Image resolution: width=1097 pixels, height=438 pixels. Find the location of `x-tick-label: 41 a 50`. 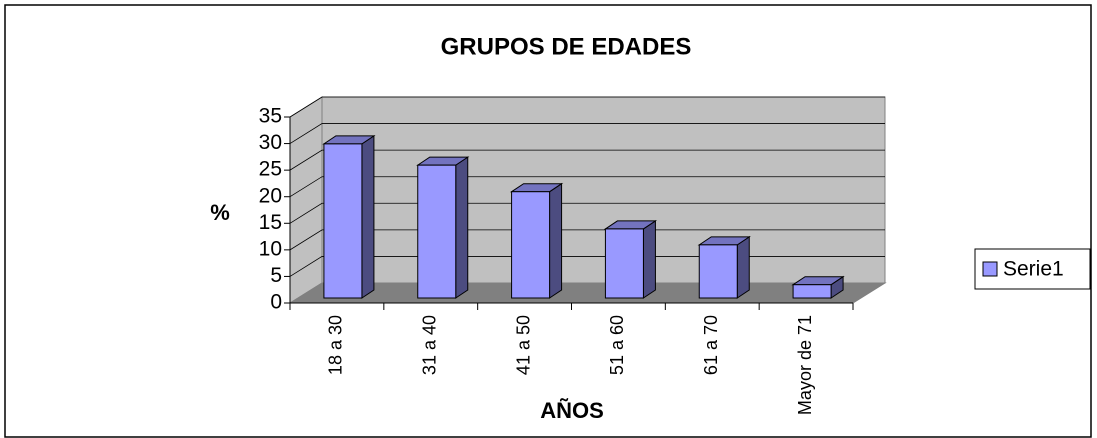

x-tick-label: 41 a 50 is located at coordinates (523, 345).